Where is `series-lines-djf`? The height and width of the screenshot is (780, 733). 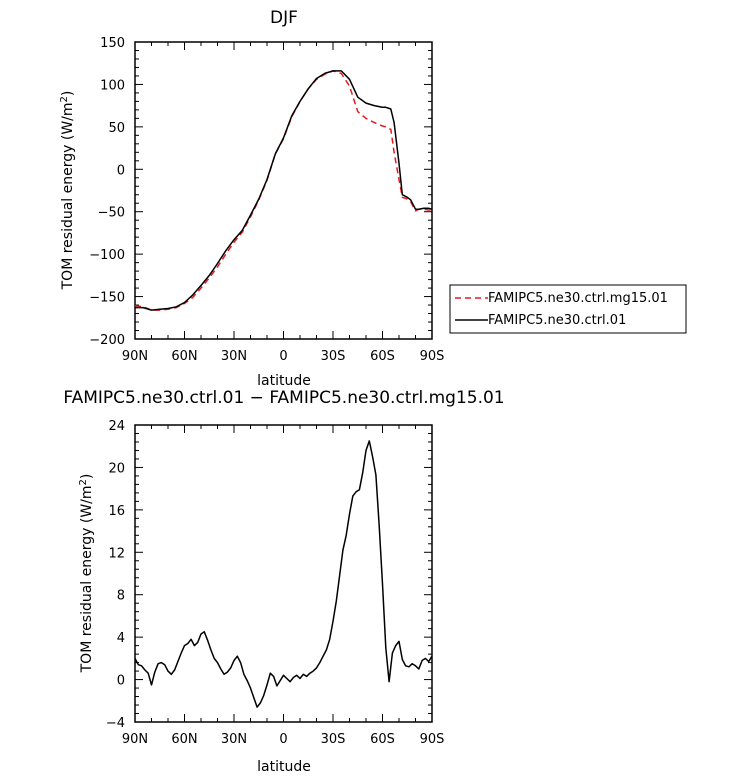
series-lines-djf is located at coordinates (283, 190).